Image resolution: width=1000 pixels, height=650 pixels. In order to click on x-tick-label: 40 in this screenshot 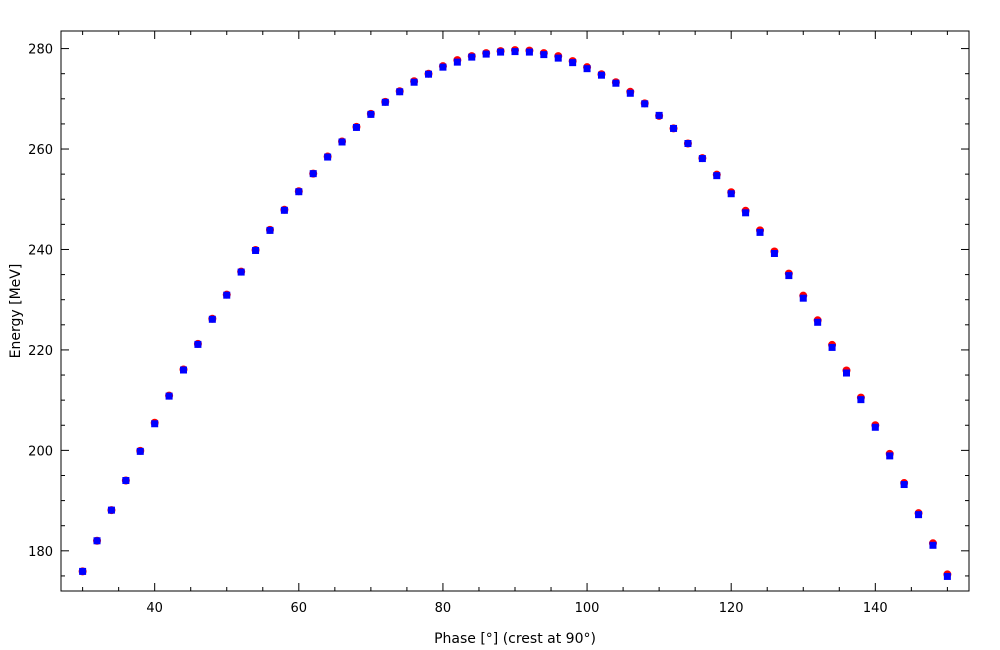, I will do `click(154, 608)`.